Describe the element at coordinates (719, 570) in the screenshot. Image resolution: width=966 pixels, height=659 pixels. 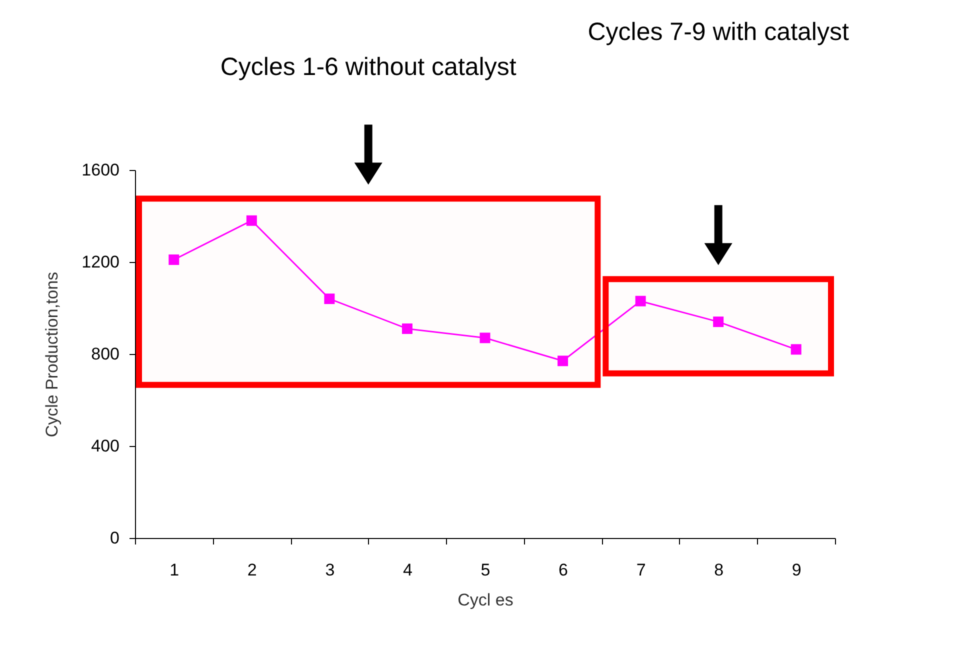
I see `x-tick-label: 8` at that location.